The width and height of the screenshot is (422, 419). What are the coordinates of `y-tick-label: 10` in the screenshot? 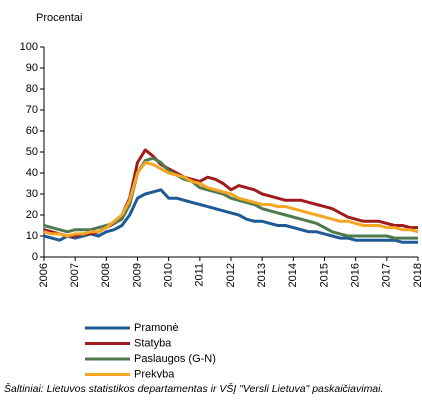 It's located at (32, 236).